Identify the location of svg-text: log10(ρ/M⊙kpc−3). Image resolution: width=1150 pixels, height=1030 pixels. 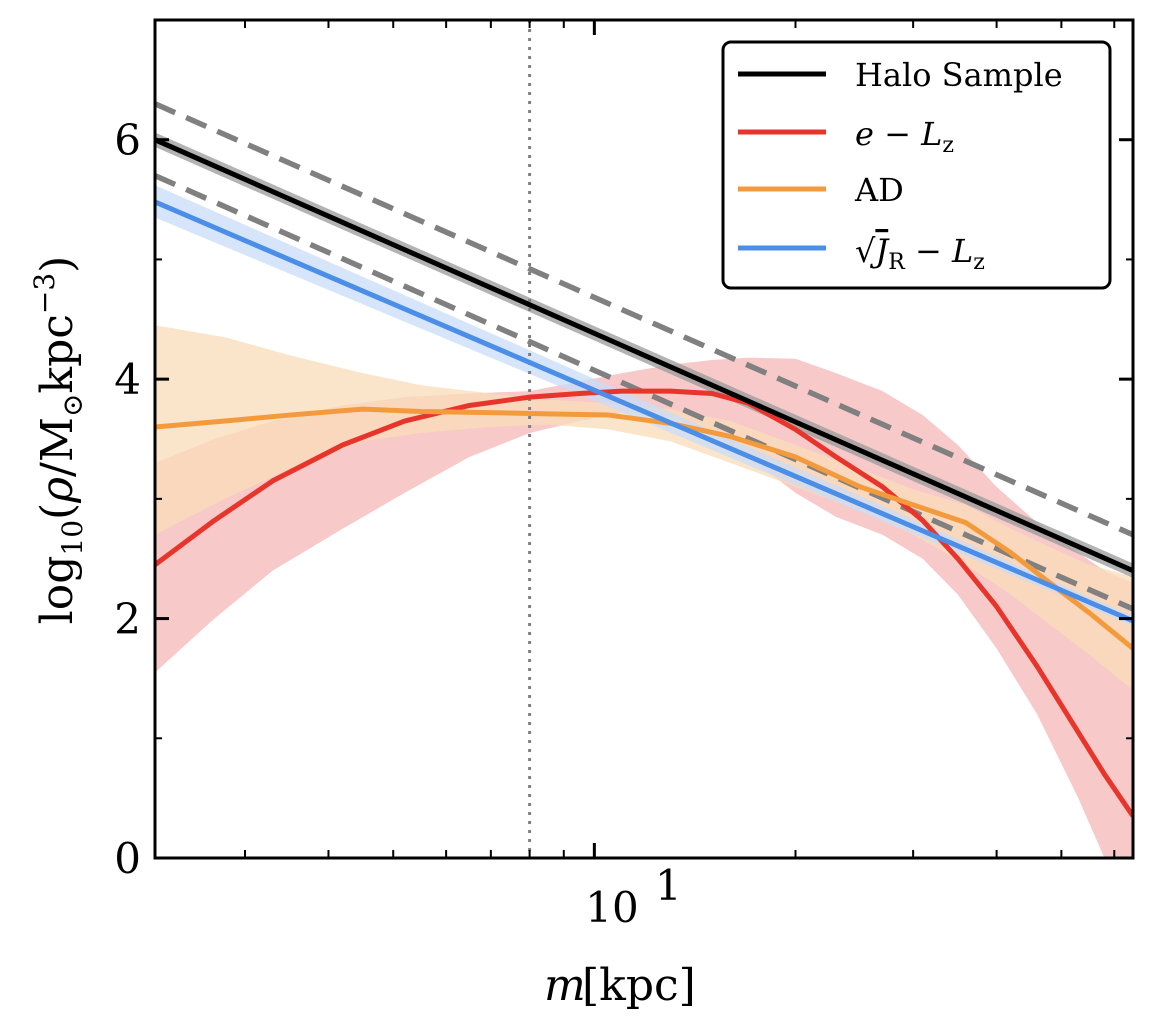
(58, 440).